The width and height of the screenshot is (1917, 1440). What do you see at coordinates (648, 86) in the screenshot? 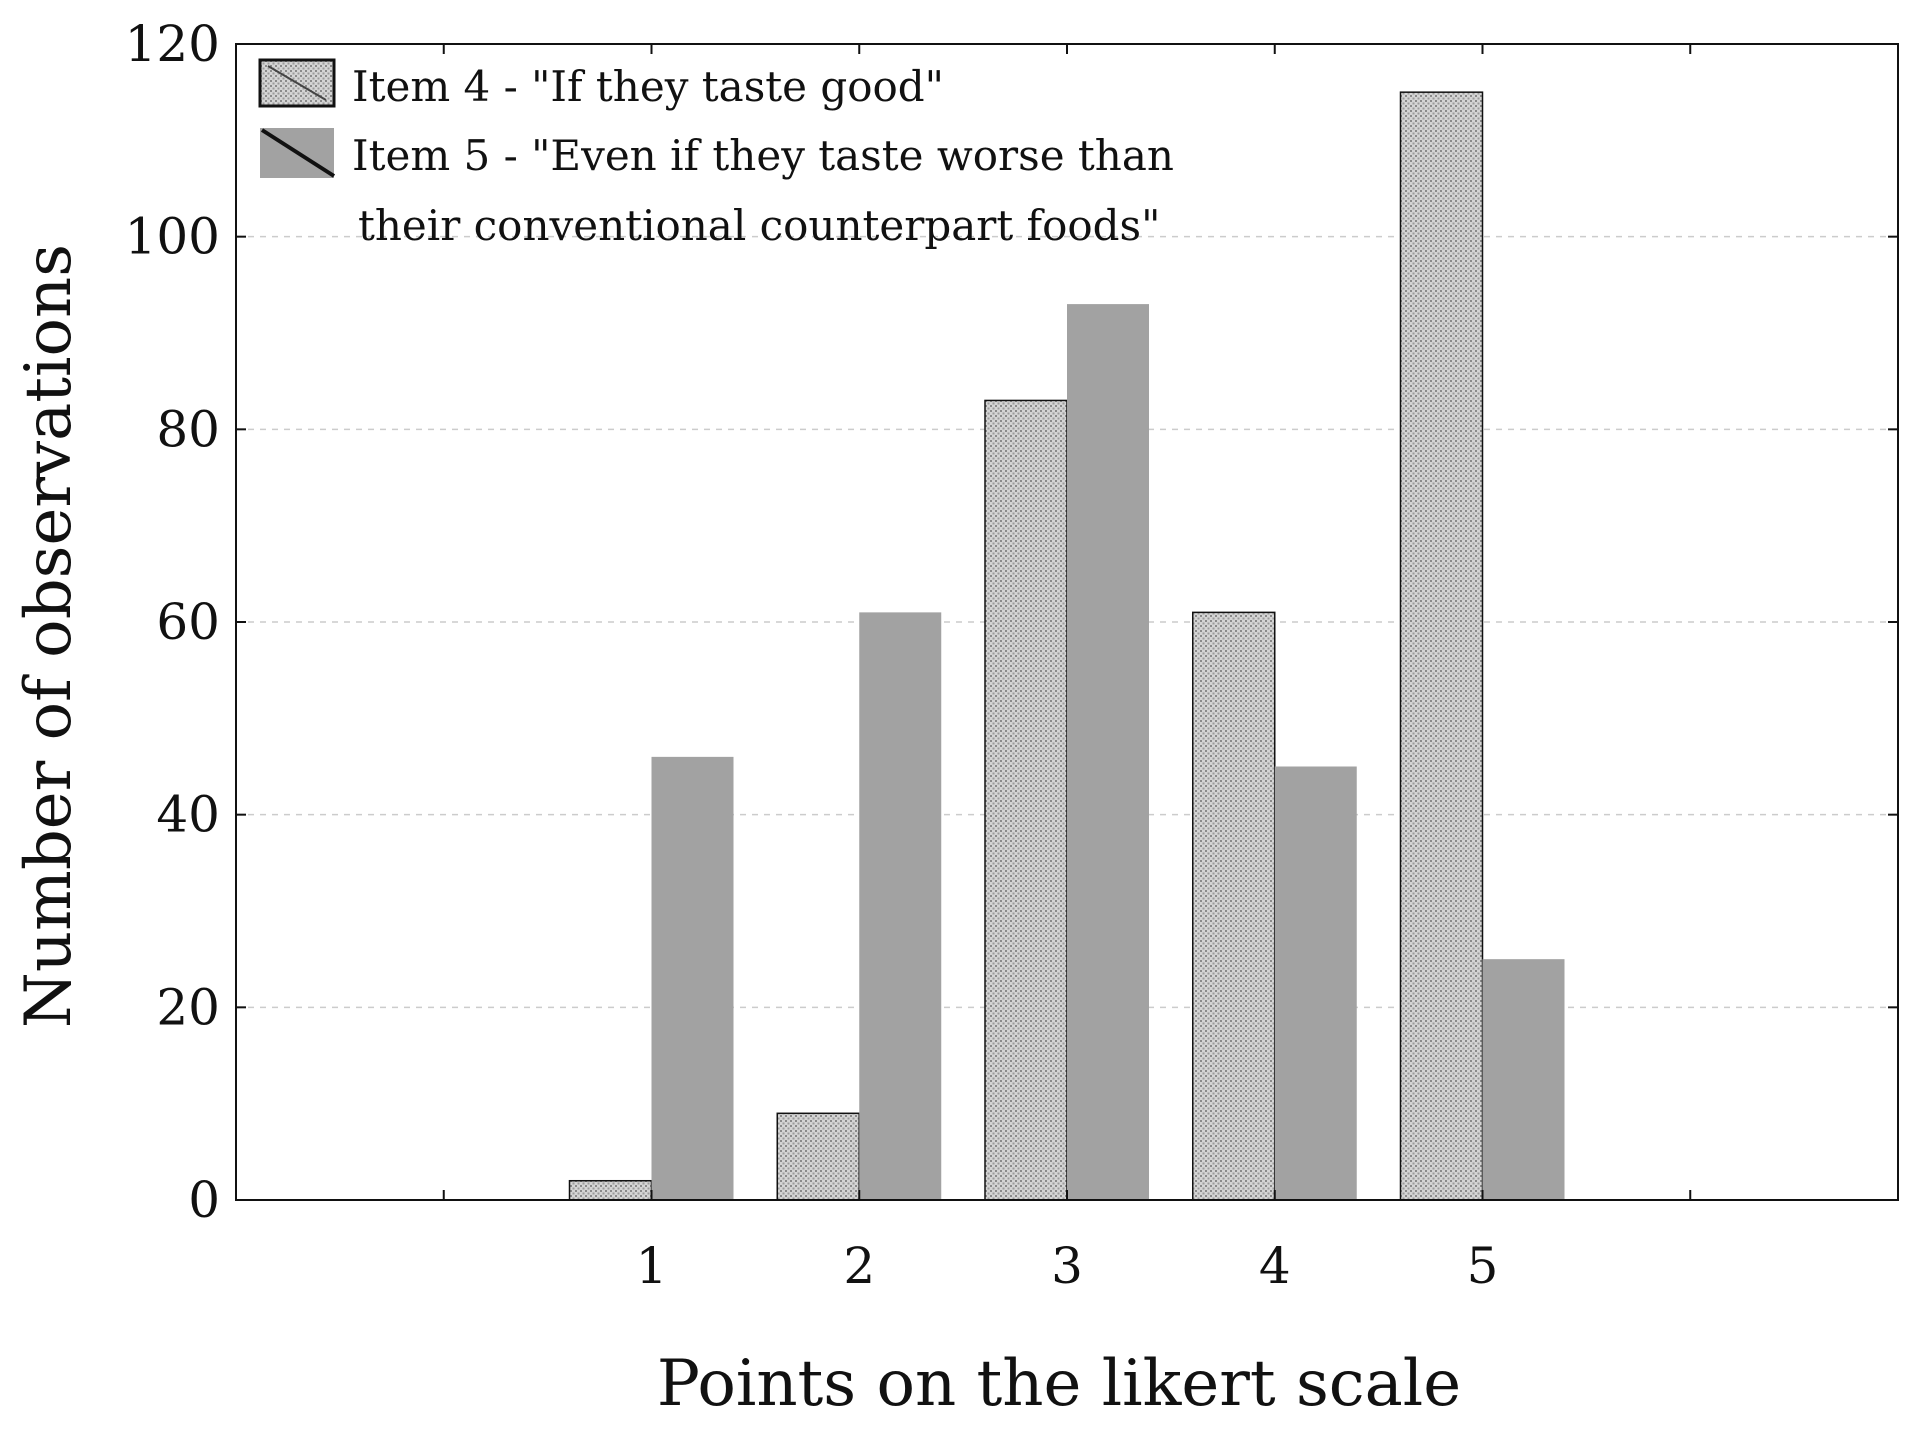
I see `legend-label-item4: Item 4 - "If they taste good"` at bounding box center [648, 86].